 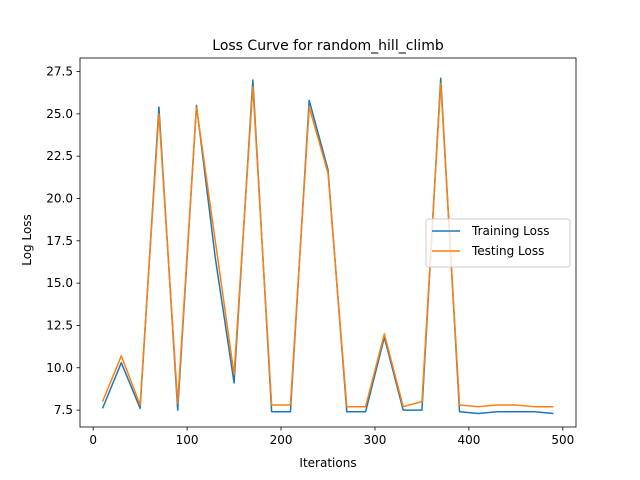 What do you see at coordinates (468, 440) in the screenshot?
I see `x-tick-label-4: 400` at bounding box center [468, 440].